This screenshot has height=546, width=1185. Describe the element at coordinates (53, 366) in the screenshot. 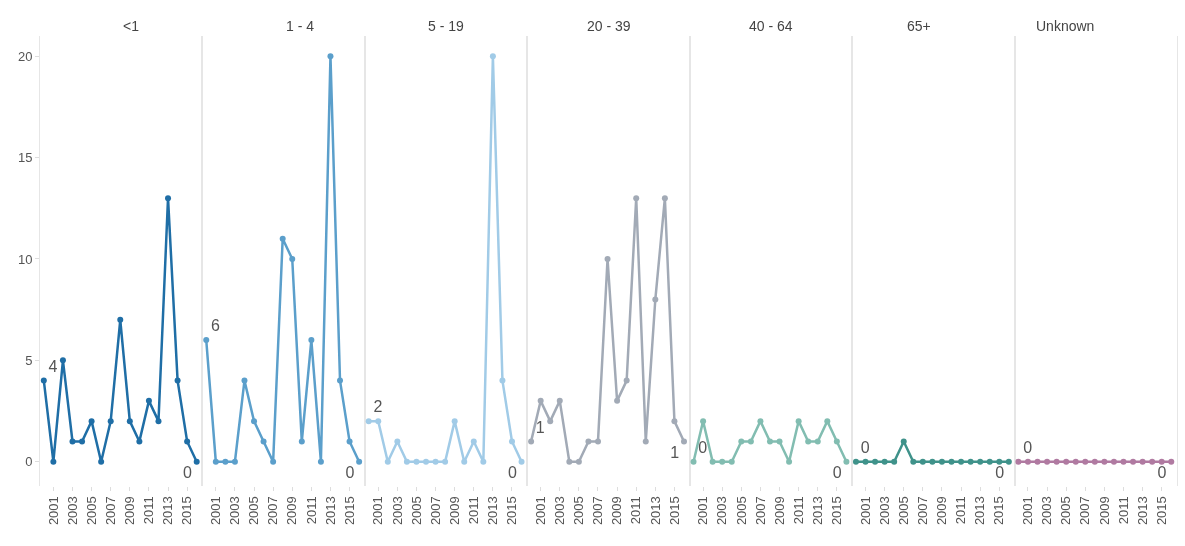

I see `data-label: 4` at that location.